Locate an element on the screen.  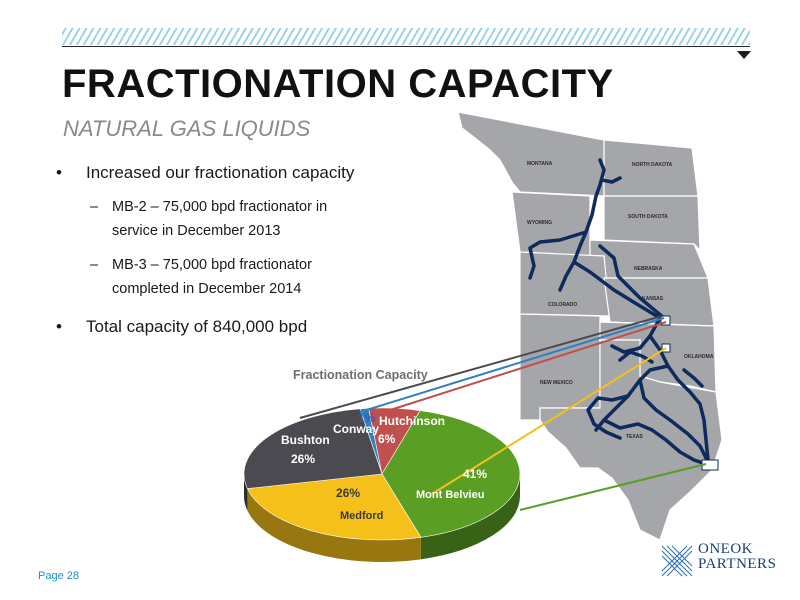
company-logo: ONEOK PARTNERS is located at coordinates (720, 560).